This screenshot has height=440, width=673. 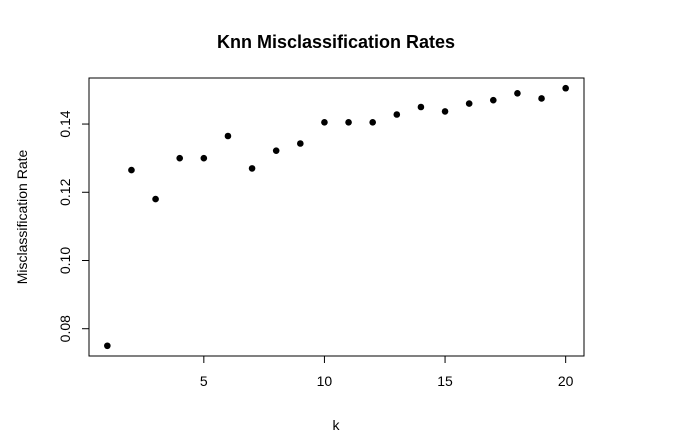 I want to click on y-tick-label: 0.12, so click(x=65, y=191).